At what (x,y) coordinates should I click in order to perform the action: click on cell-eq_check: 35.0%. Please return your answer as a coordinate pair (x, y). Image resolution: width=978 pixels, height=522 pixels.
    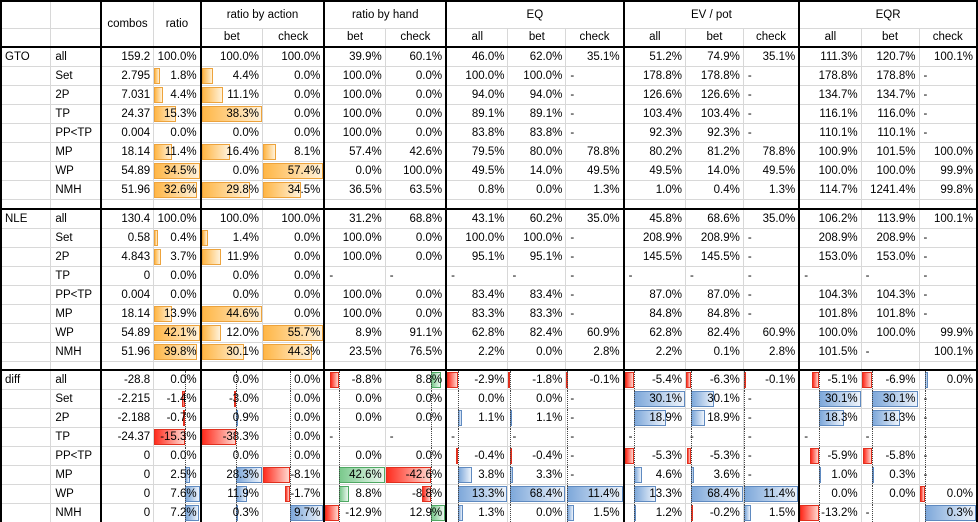
    Looking at the image, I should click on (595, 218).